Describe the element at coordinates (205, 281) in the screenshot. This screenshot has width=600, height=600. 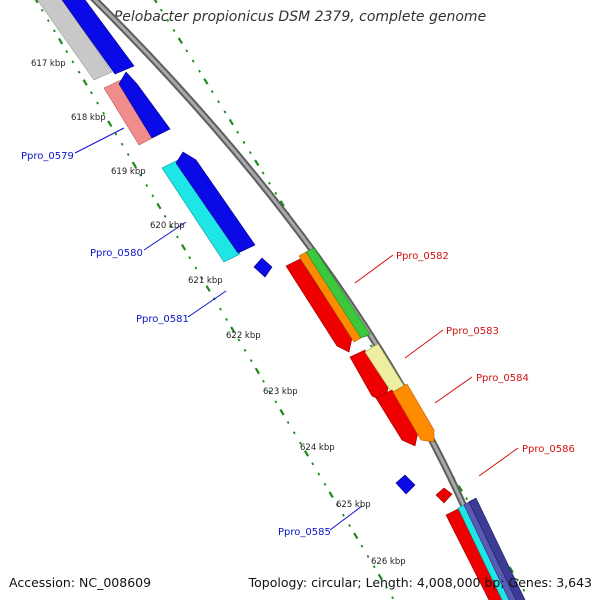
I see `kbp-label: 621 kbp` at that location.